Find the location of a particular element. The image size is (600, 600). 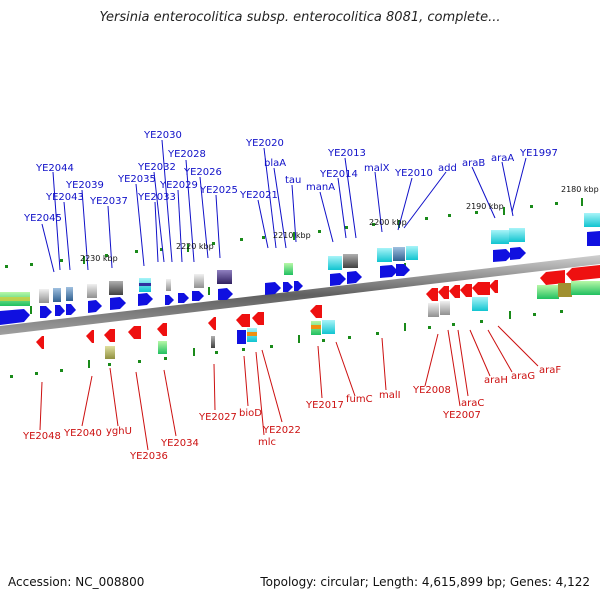

kbp-label: 2230 kbp is located at coordinates (99, 258).